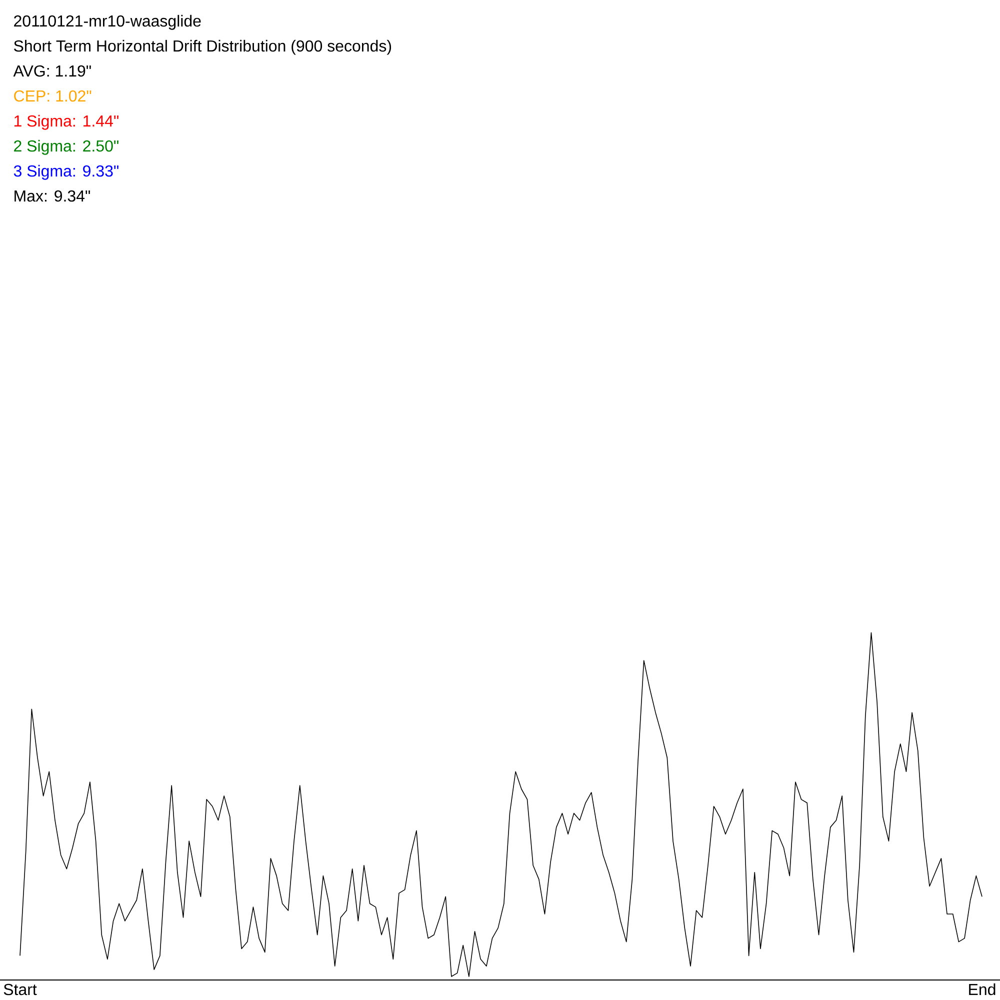  I want to click on text: 1 Sigma: 1.44", so click(66, 122).